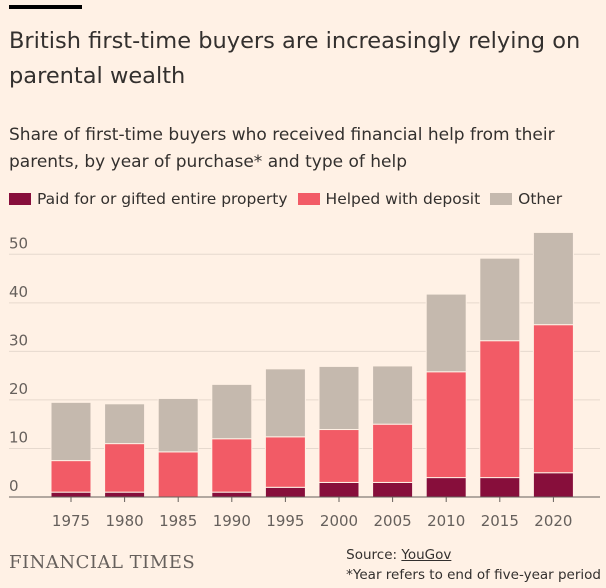  I want to click on bar-segment-1990-other, so click(232, 411).